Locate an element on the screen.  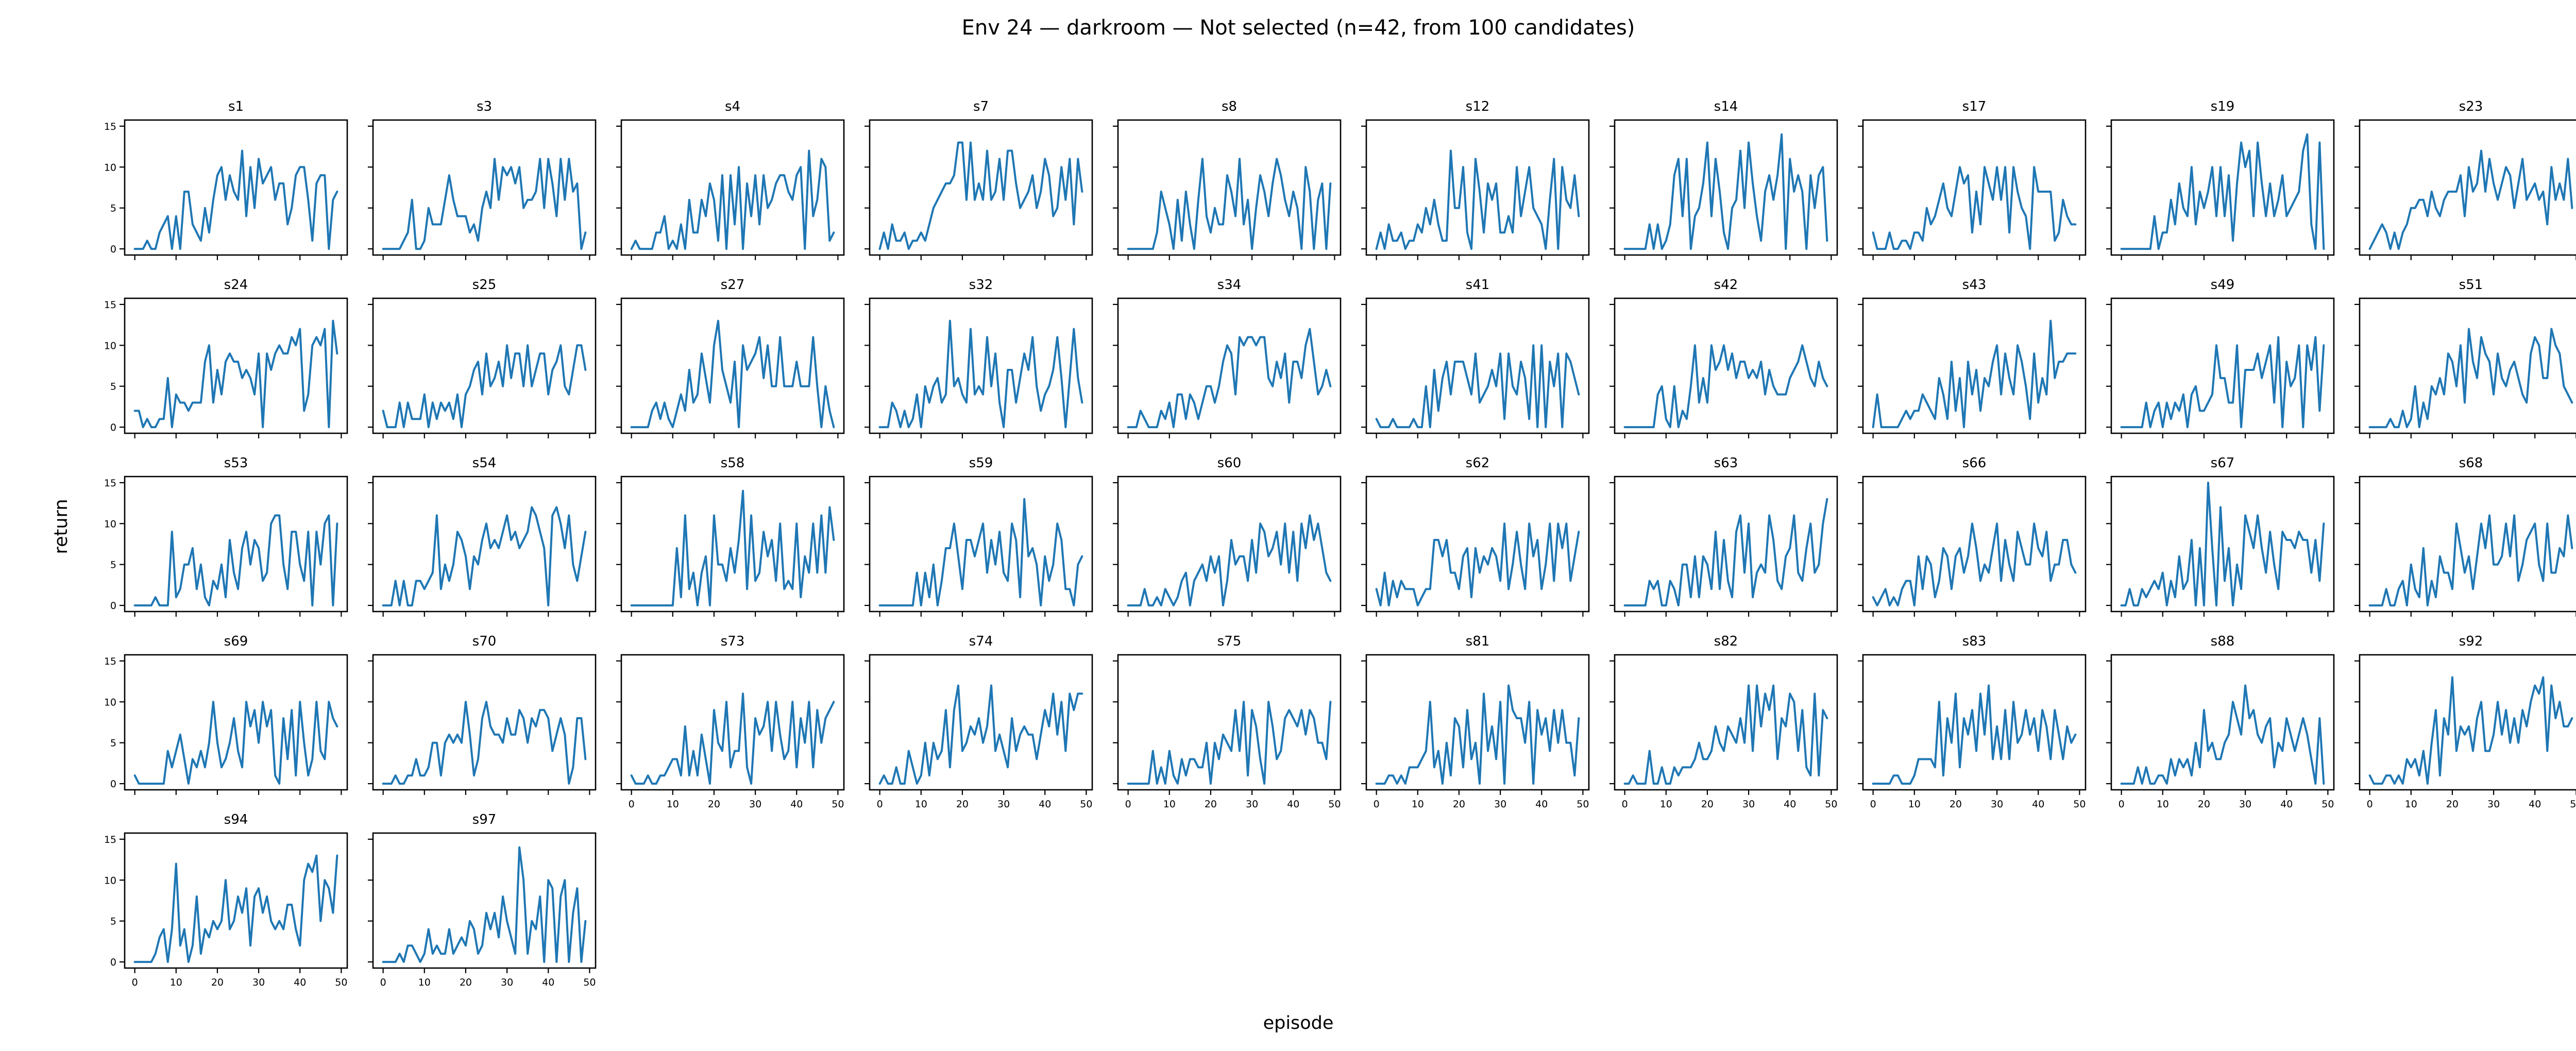
series-line-s32 is located at coordinates (980, 374).